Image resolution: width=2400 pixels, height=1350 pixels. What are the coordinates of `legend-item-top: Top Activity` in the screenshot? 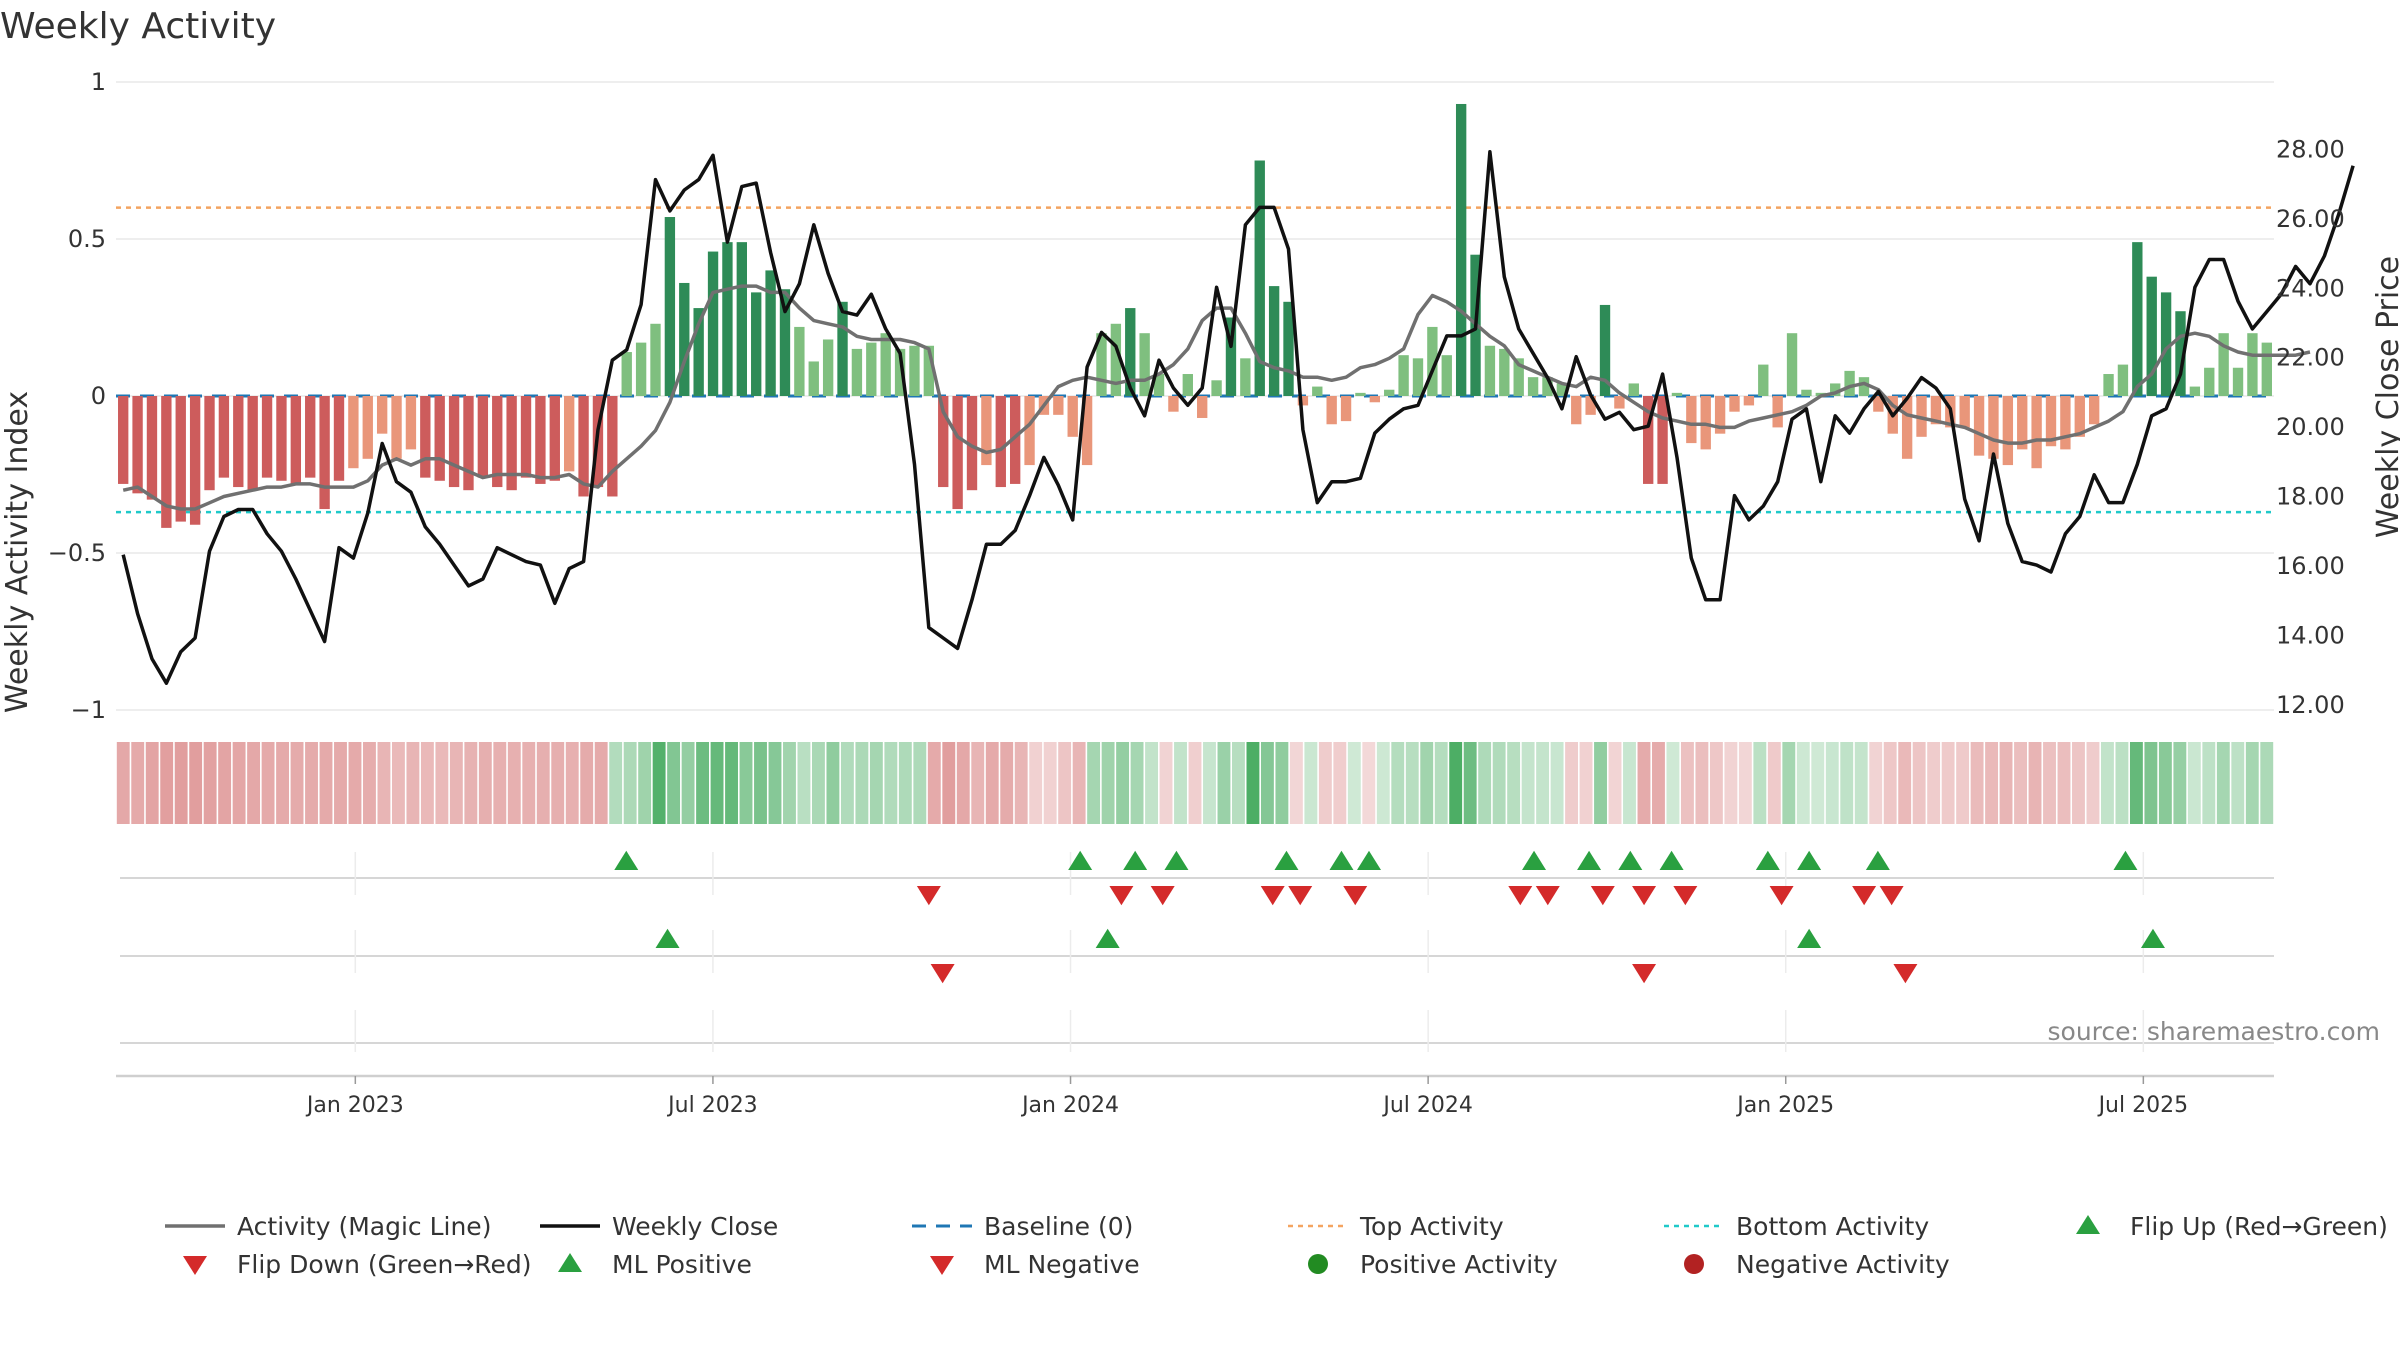 It's located at (1396, 1226).